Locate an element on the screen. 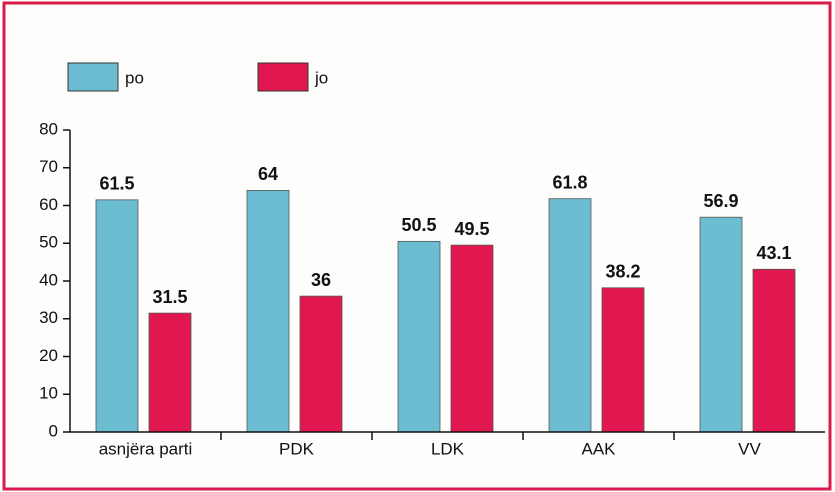 The width and height of the screenshot is (835, 492). y-tick-label: 0 is located at coordinates (53, 430).